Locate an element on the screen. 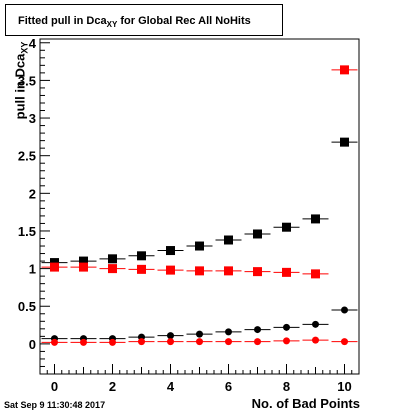 Image resolution: width=400 pixels, height=414 pixels. y-tick-label: 0 is located at coordinates (32, 344).